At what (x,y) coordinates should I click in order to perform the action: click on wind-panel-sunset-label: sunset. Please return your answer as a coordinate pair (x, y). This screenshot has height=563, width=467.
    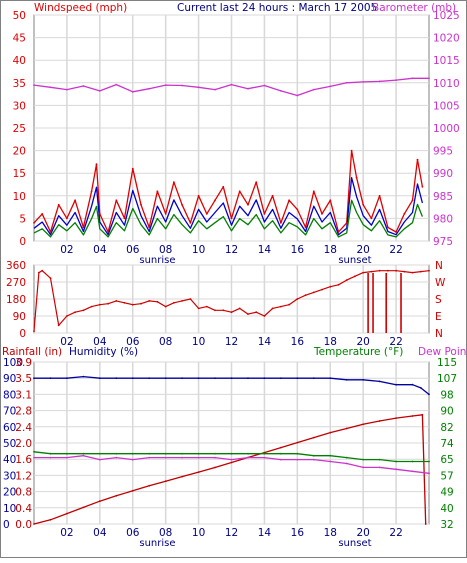
    Looking at the image, I should click on (354, 260).